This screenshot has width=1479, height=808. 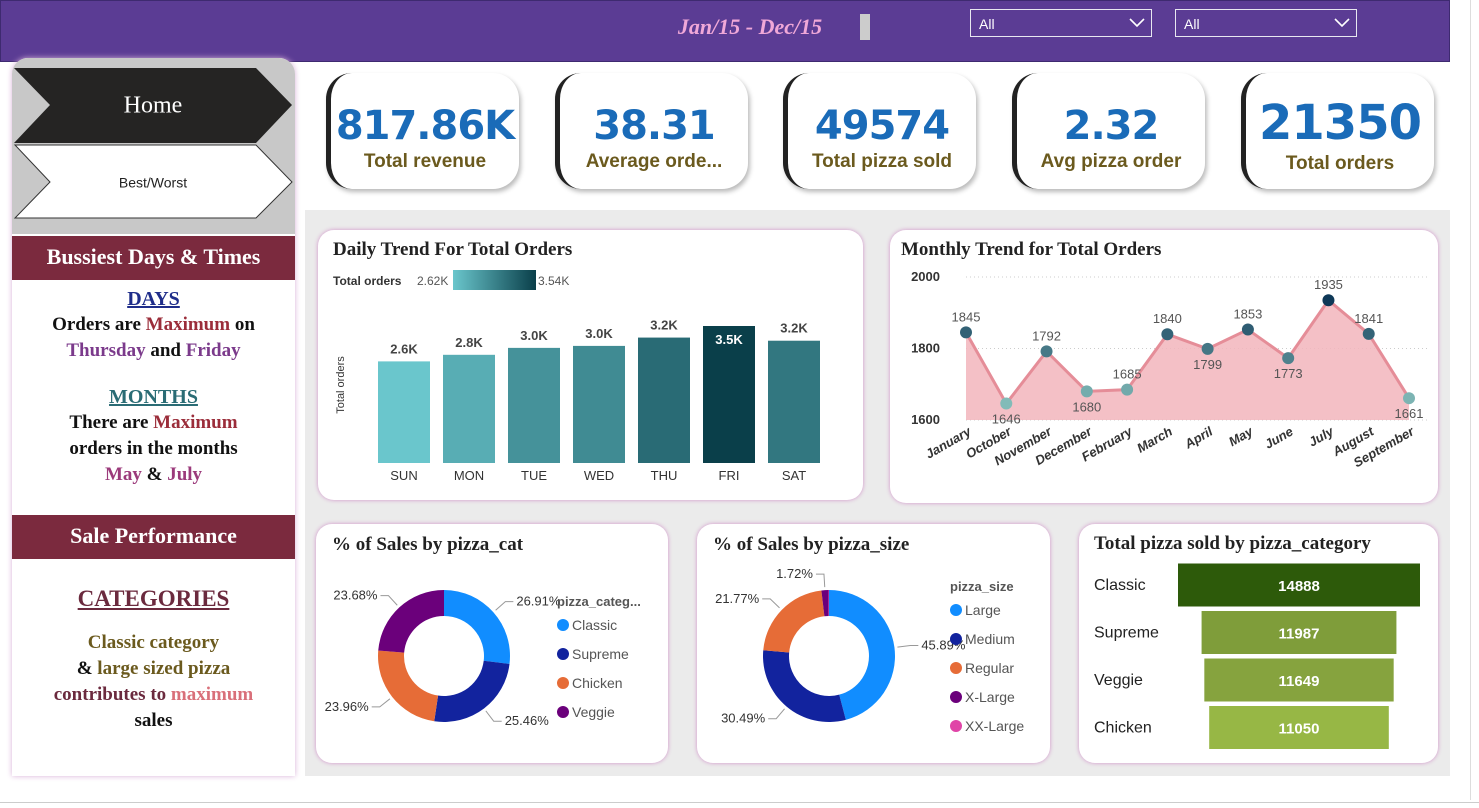 I want to click on legend-label: Chicken, so click(x=597, y=683).